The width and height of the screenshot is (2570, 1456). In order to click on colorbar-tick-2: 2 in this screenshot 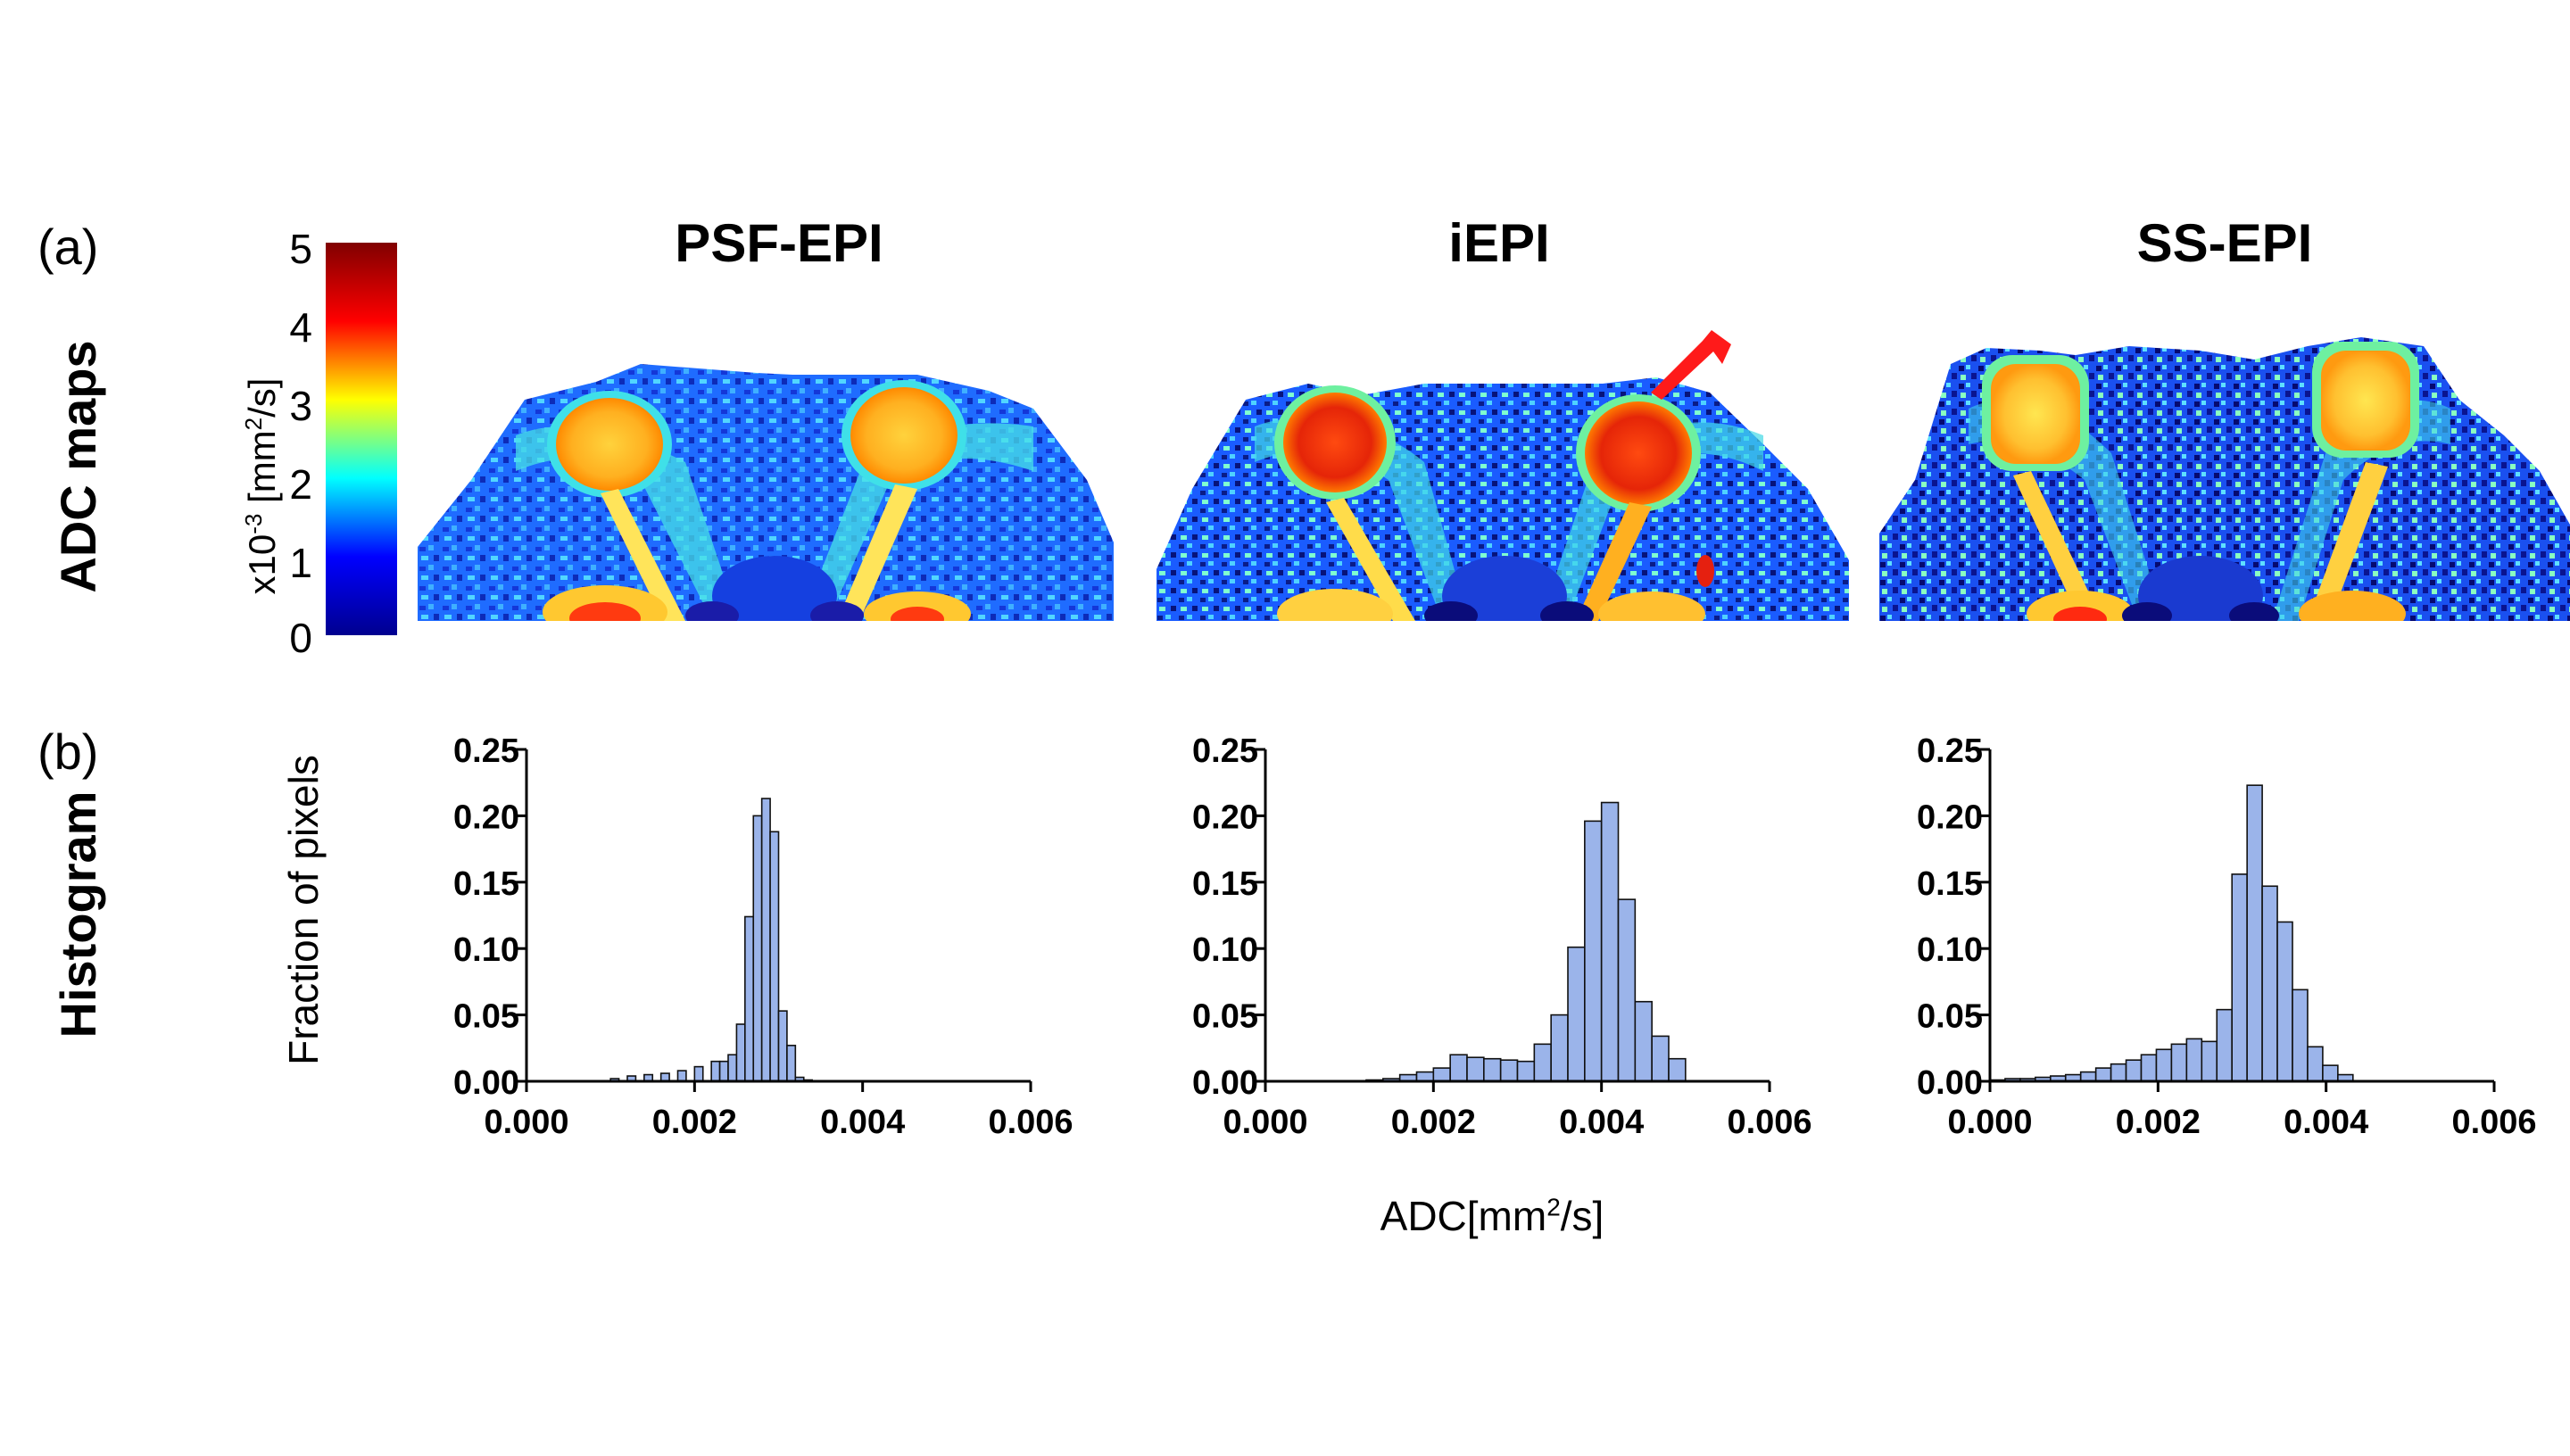, I will do `click(300, 485)`.